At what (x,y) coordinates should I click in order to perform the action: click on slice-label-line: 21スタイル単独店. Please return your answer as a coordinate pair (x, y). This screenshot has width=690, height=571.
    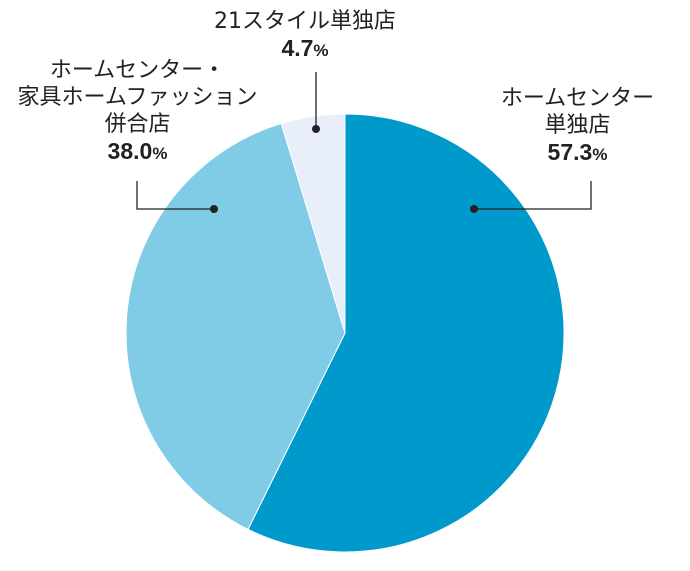
    Looking at the image, I should click on (305, 21).